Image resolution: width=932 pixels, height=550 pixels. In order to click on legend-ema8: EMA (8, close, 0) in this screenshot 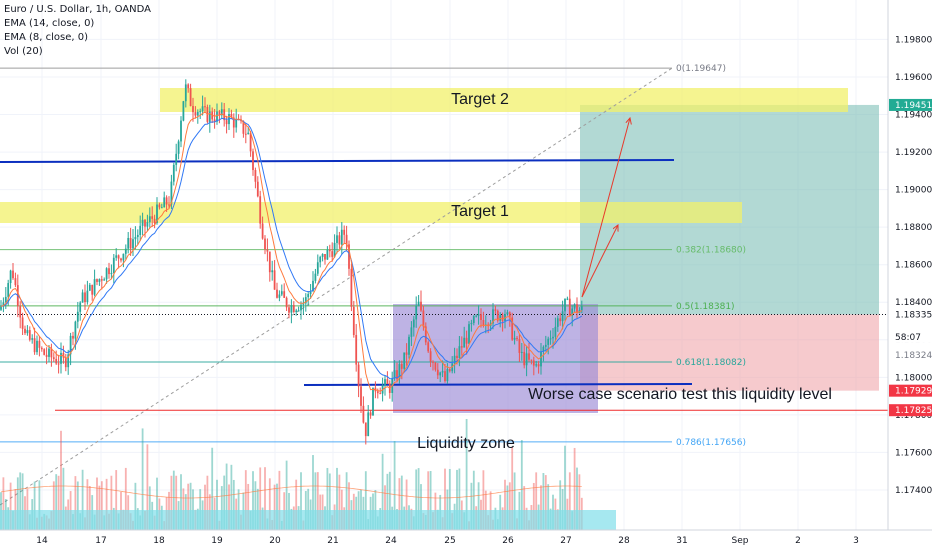, I will do `click(46, 37)`.